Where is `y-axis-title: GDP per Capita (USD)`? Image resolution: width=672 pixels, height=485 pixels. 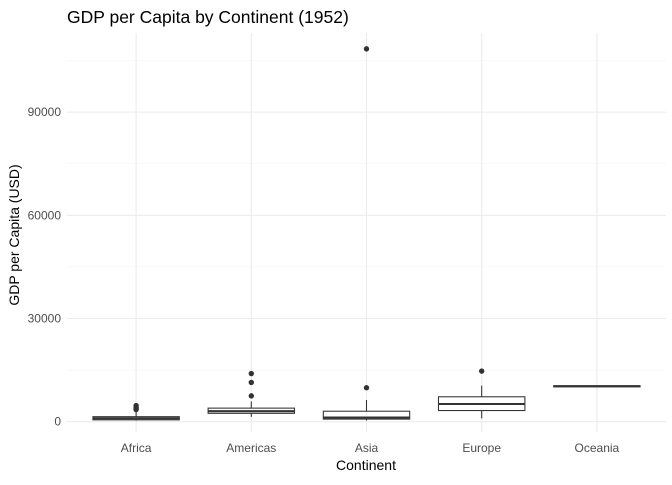
y-axis-title: GDP per Capita (USD) is located at coordinates (14, 234).